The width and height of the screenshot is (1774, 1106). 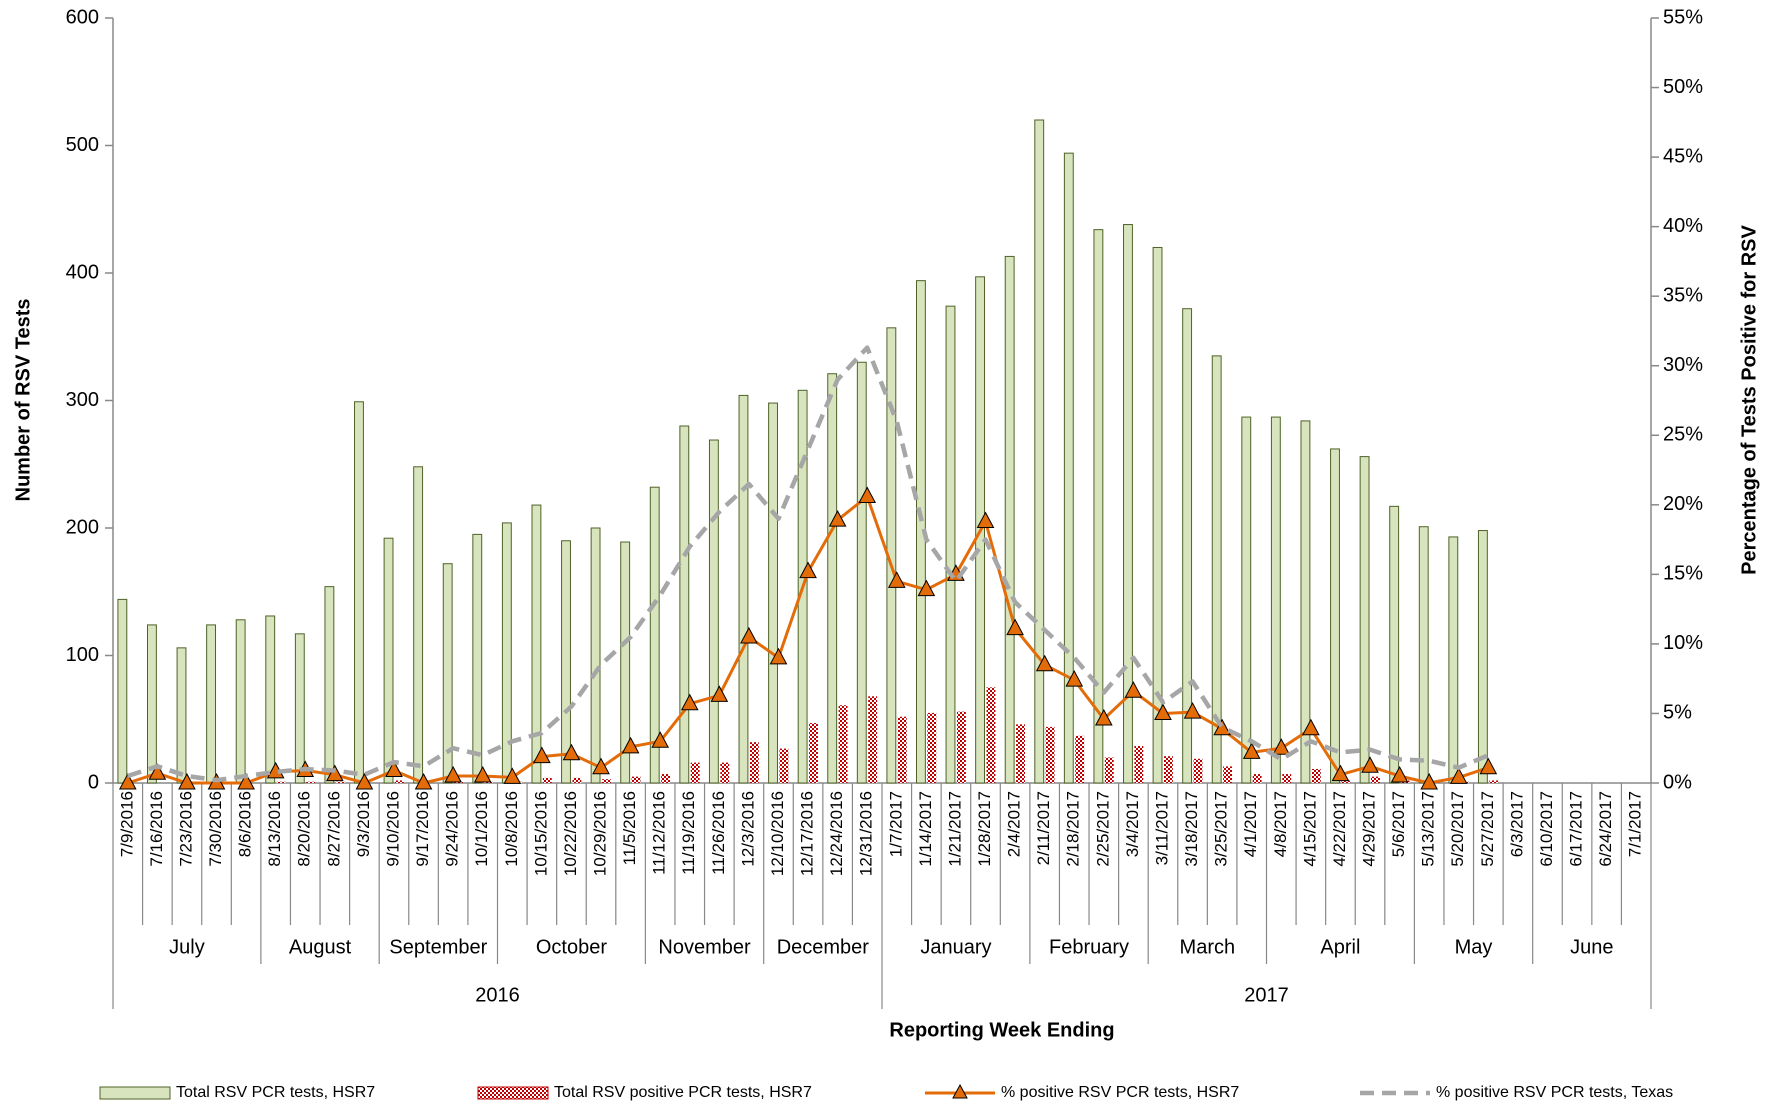 What do you see at coordinates (925, 829) in the screenshot?
I see `x-tick-label: 1/14/2017` at bounding box center [925, 829].